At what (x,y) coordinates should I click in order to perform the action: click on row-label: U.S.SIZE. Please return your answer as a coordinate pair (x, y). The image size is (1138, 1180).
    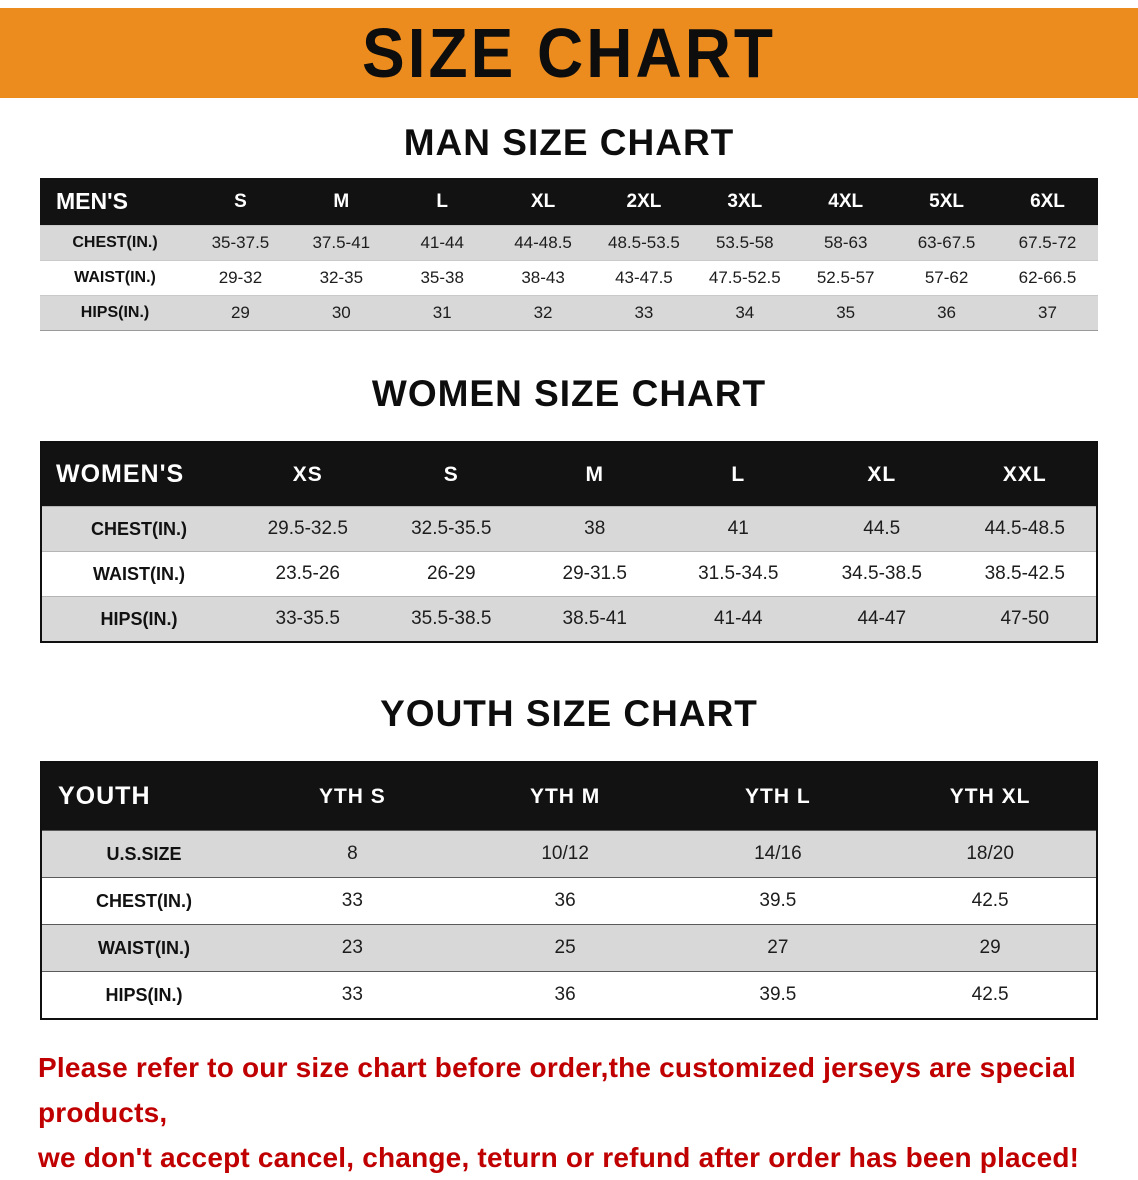
    Looking at the image, I should click on (144, 853).